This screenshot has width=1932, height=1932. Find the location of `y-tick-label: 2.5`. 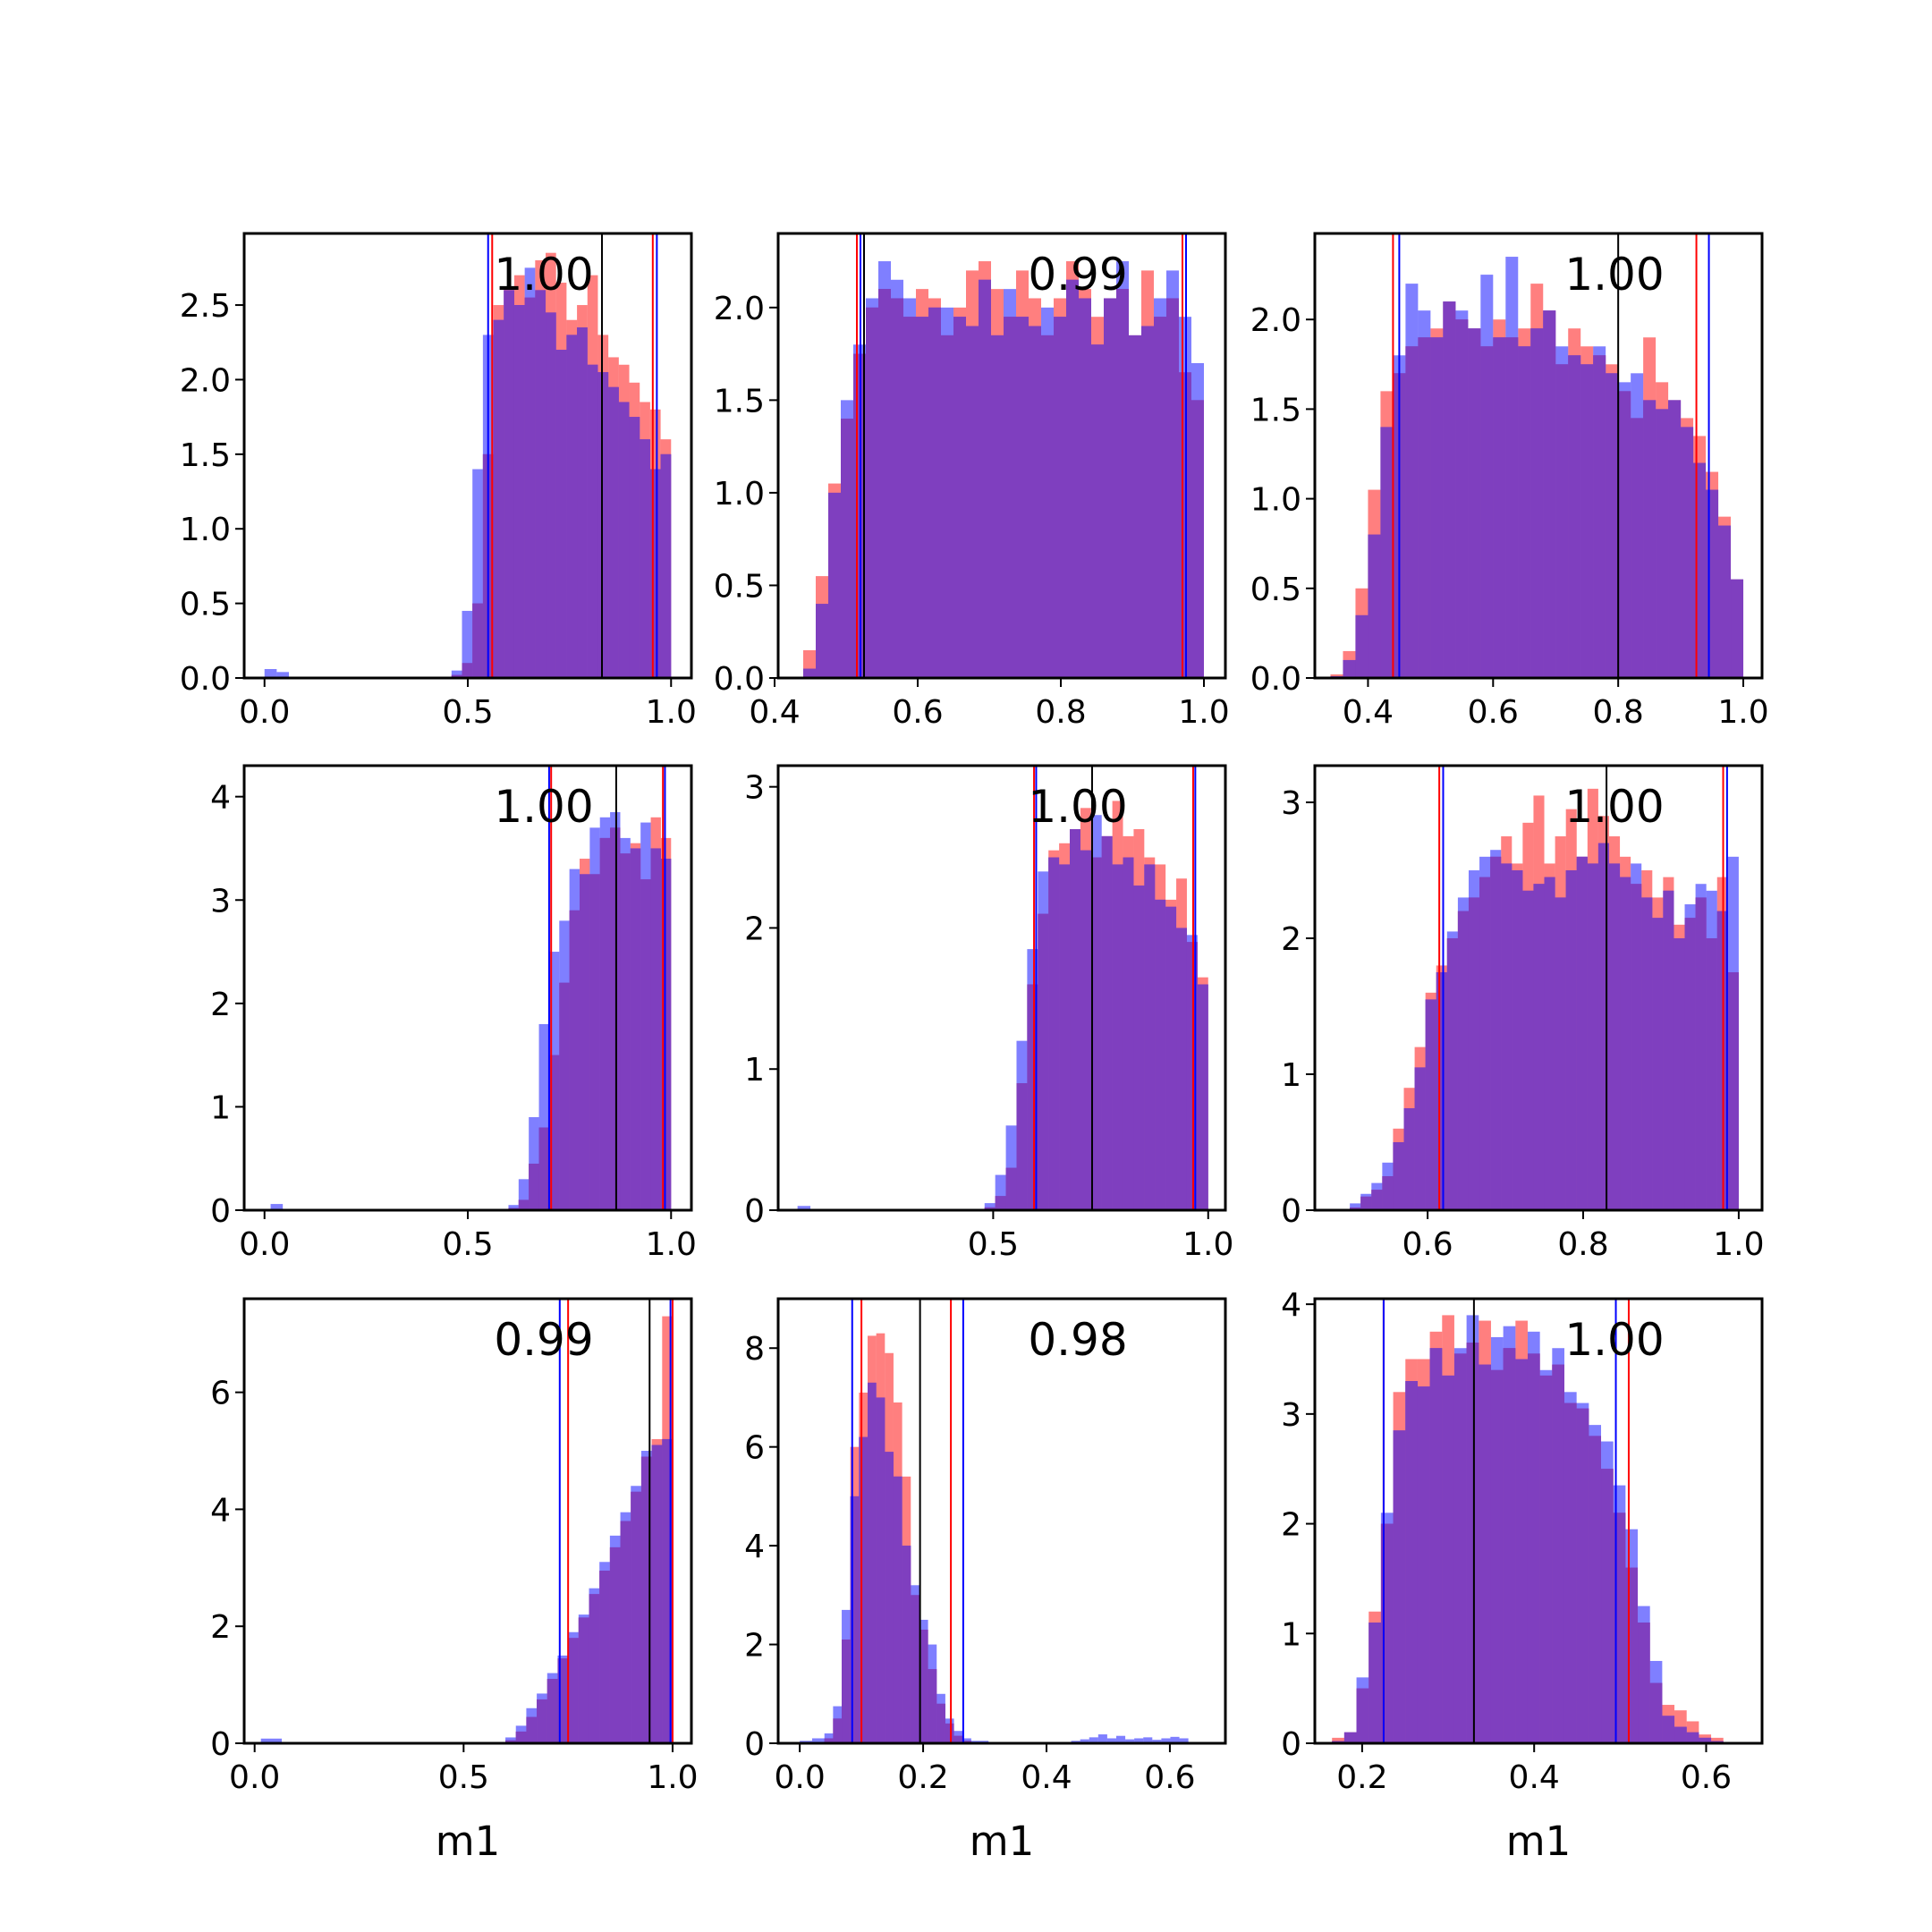

y-tick-label: 2.5 is located at coordinates (205, 306).